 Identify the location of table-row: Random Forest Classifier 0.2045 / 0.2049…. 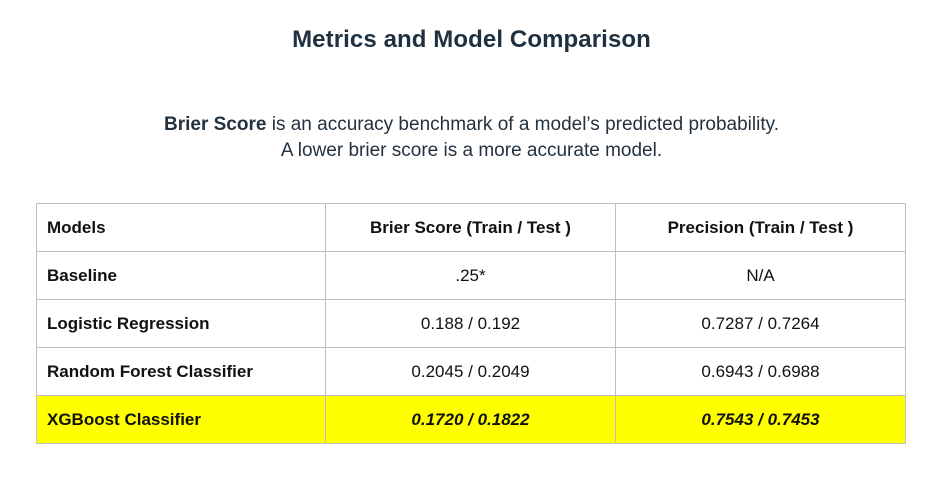
(471, 371).